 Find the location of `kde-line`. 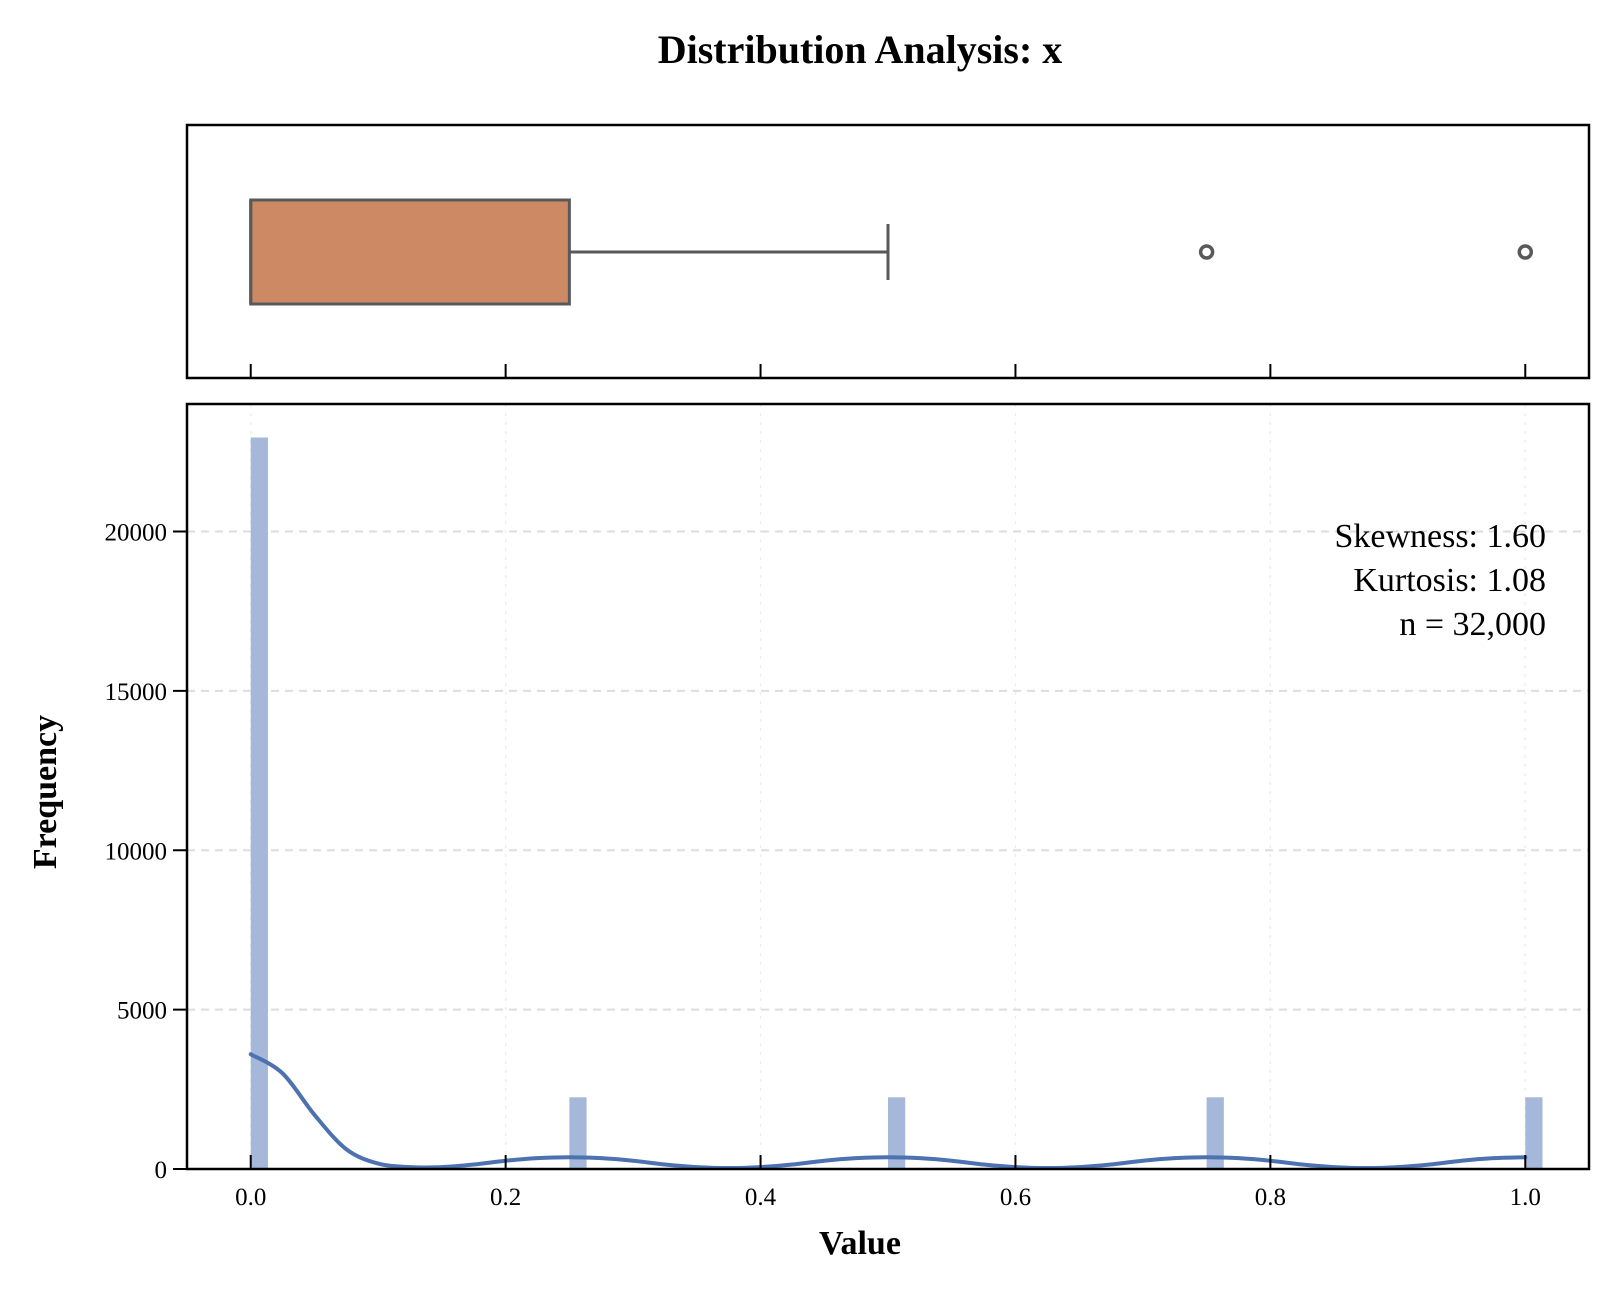

kde-line is located at coordinates (888, 1111).